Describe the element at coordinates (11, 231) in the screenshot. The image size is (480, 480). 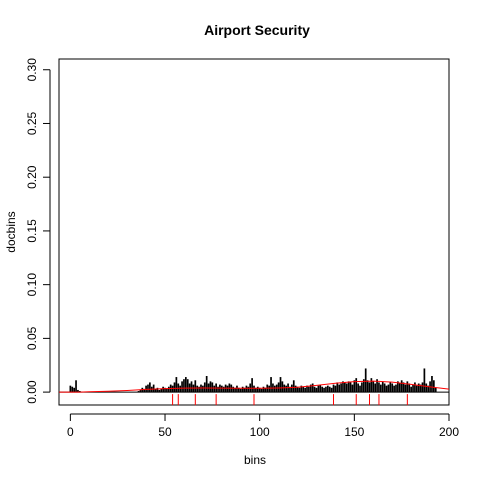
I see `y-axis-label: docbins` at that location.